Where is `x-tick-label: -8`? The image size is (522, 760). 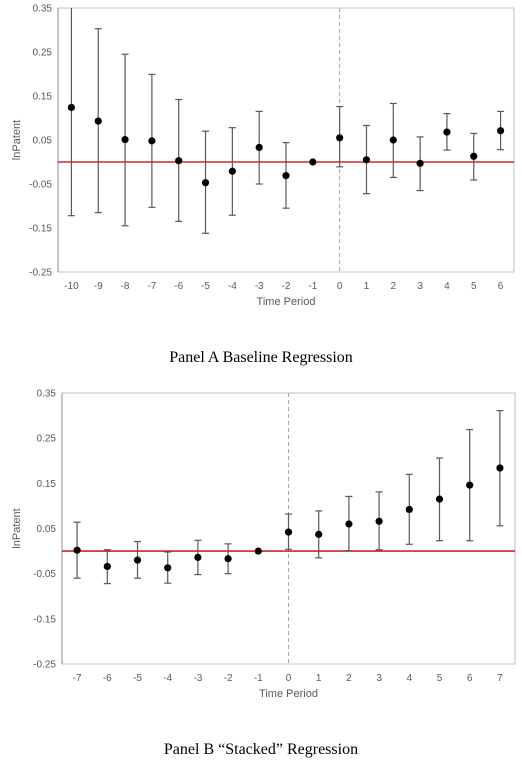 x-tick-label: -8 is located at coordinates (125, 286).